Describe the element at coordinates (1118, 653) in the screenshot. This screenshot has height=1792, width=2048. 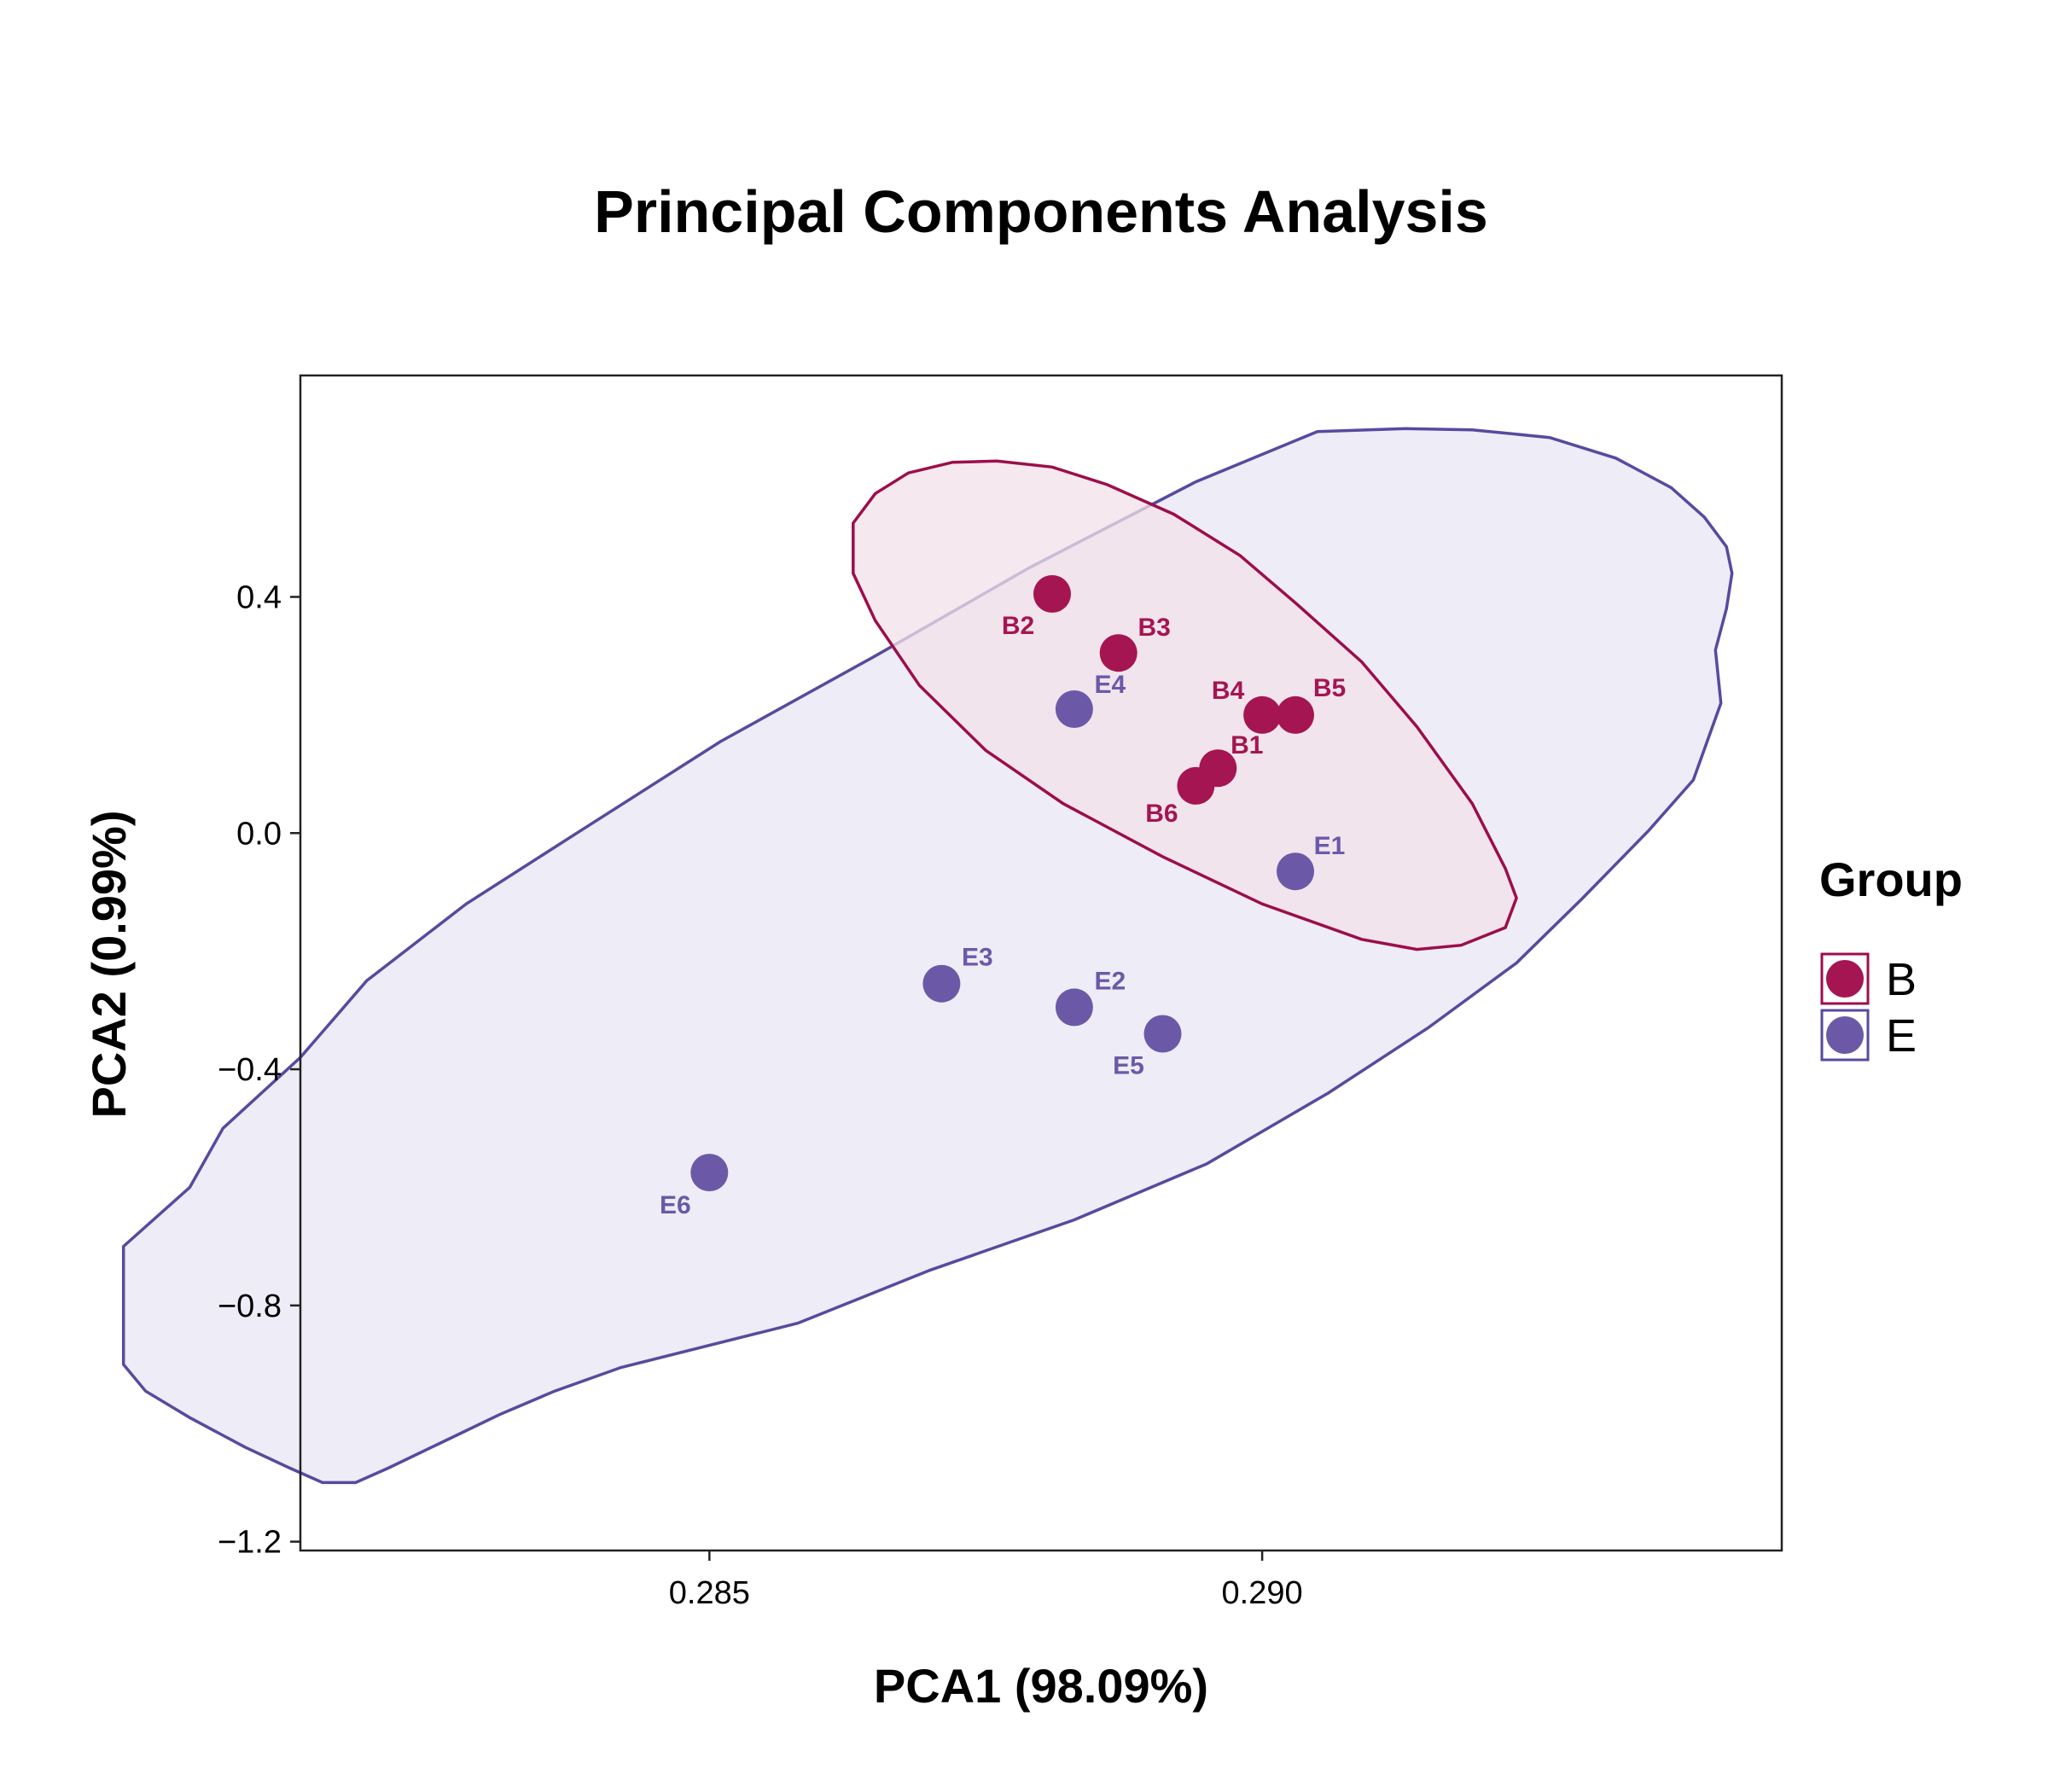
I see `point-b3` at that location.